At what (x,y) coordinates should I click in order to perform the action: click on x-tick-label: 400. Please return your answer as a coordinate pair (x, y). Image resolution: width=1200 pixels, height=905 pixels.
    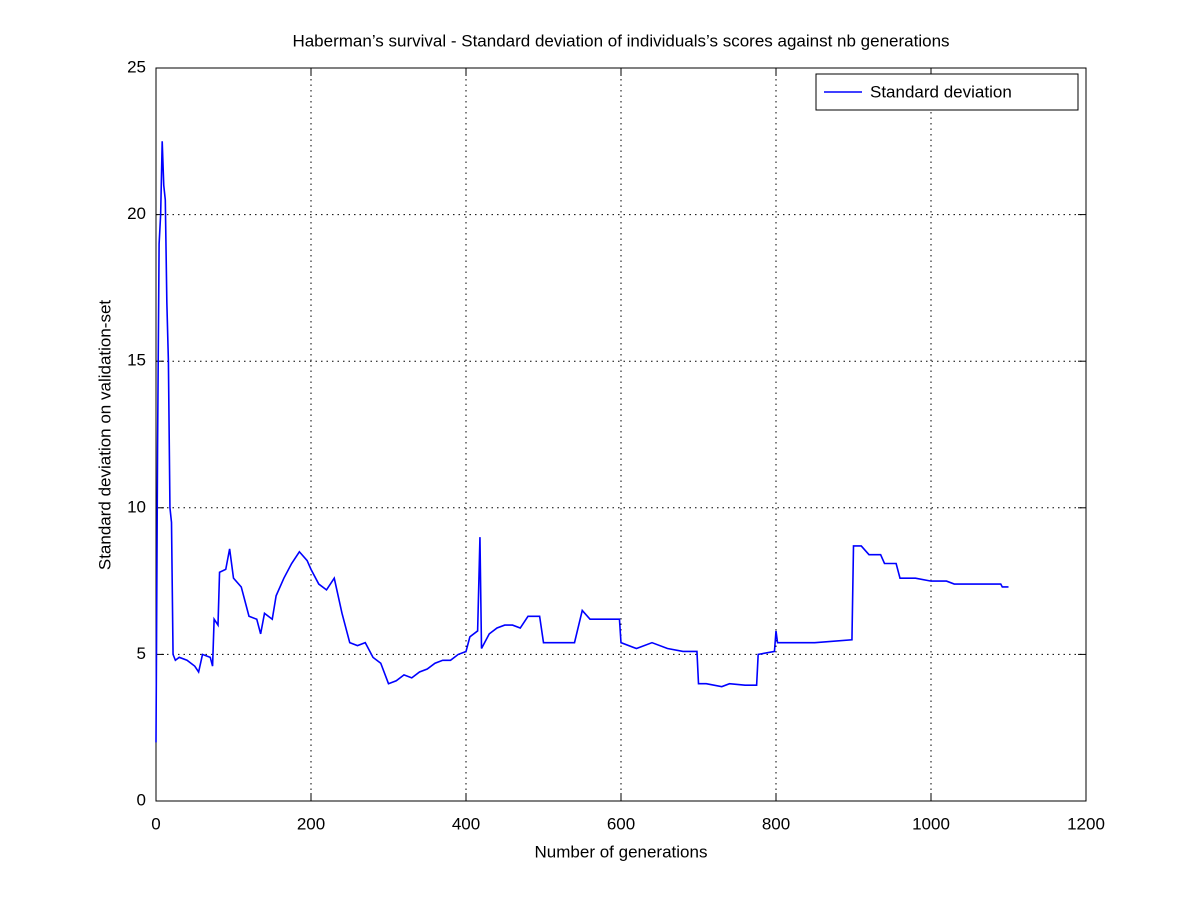
    Looking at the image, I should click on (466, 823).